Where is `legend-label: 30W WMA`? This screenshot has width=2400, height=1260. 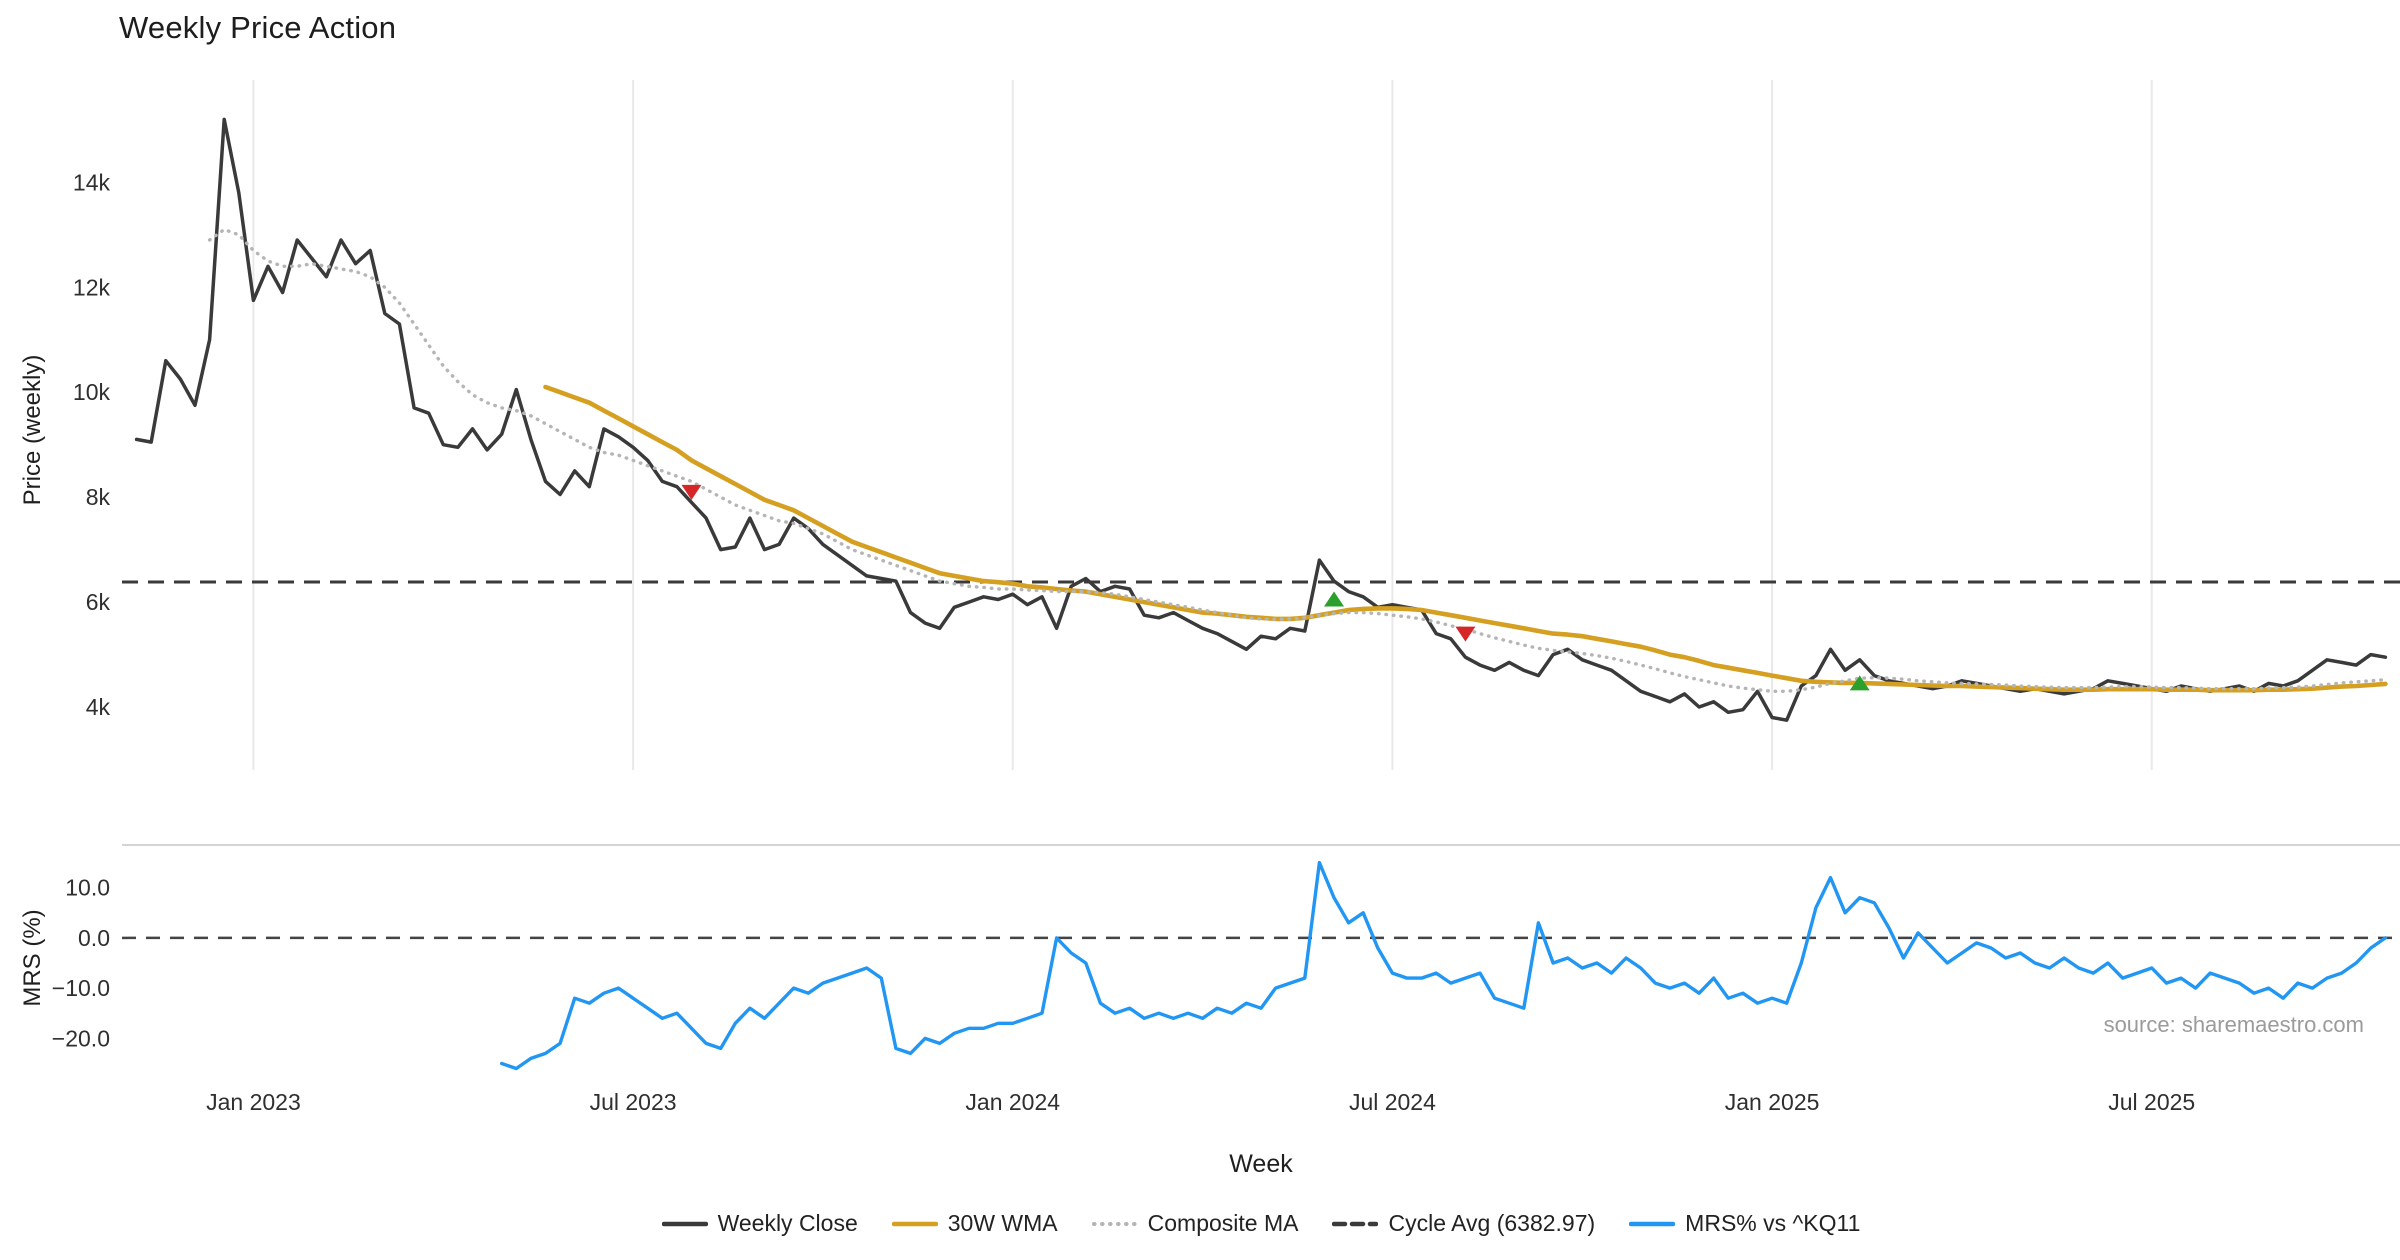 legend-label: 30W WMA is located at coordinates (1002, 1223).